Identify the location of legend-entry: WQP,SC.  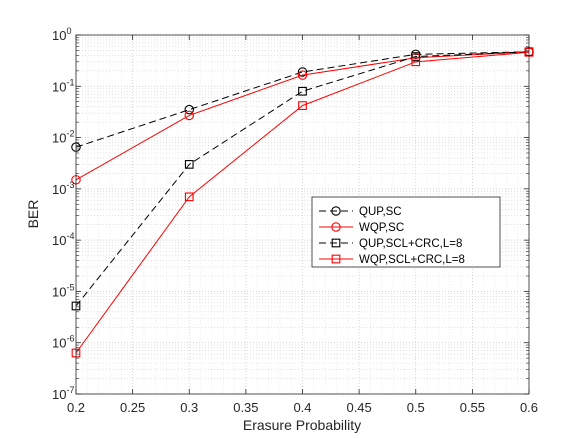
(361, 228).